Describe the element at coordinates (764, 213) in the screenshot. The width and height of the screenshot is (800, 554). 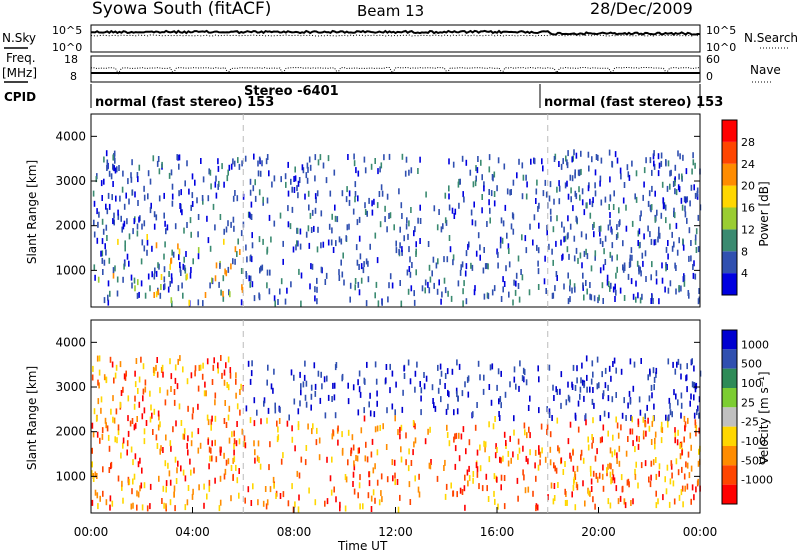
I see `power-colorbar-label: Power [dB]` at that location.